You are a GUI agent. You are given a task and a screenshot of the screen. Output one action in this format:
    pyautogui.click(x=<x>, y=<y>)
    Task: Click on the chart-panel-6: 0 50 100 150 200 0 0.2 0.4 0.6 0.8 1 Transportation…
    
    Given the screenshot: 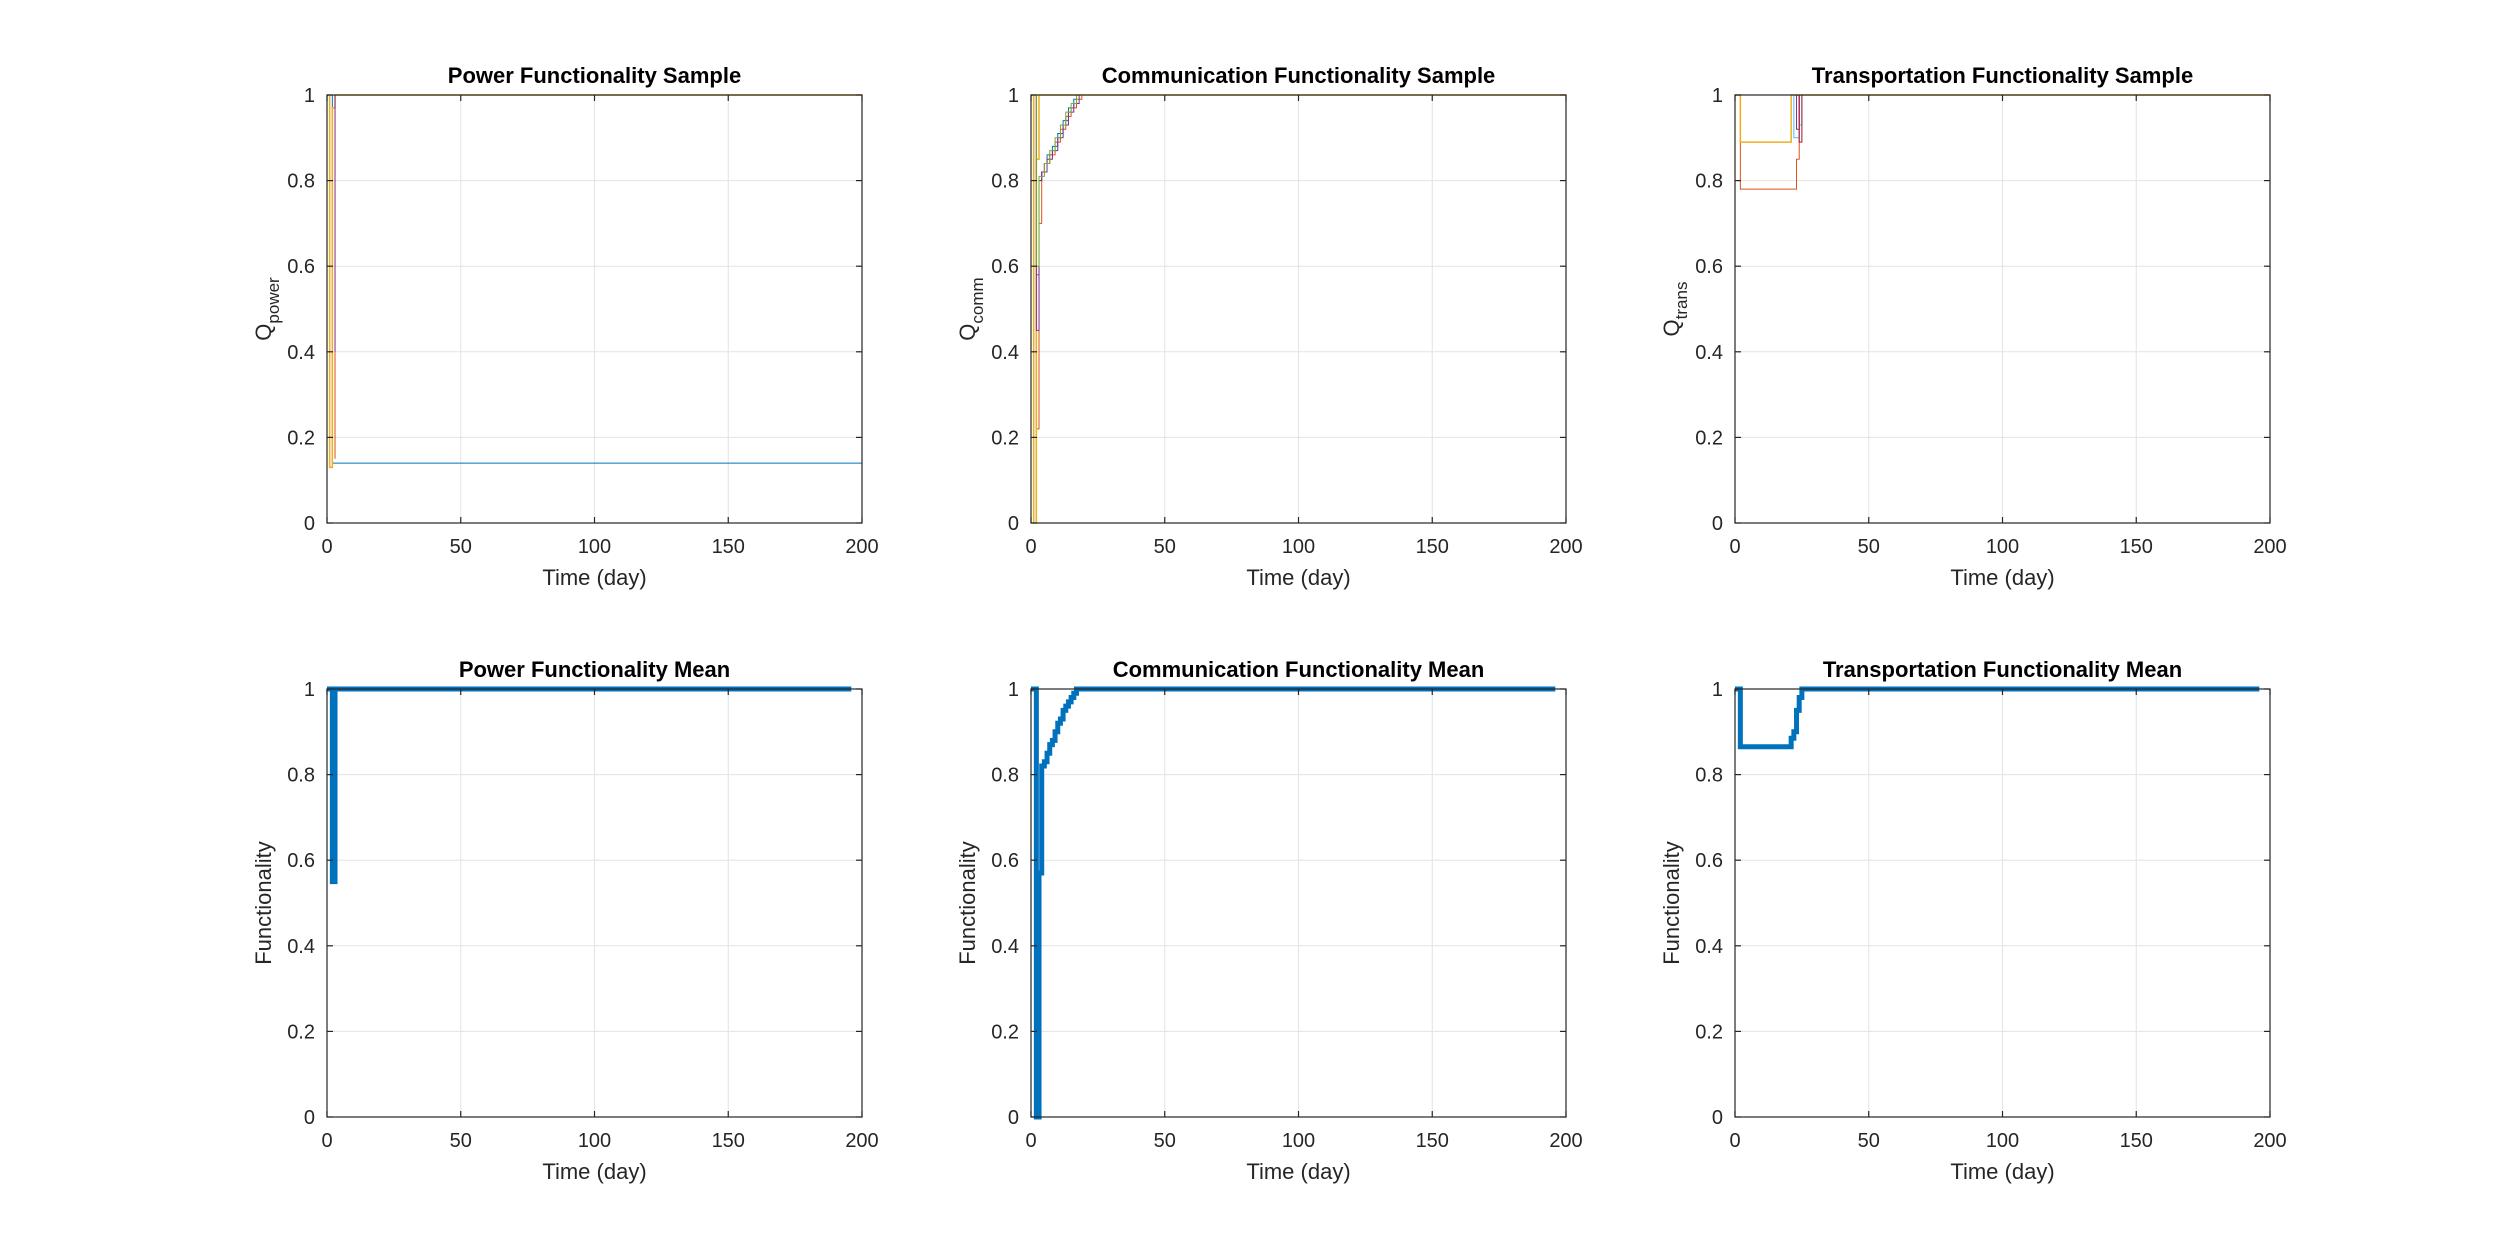 What is the action you would take?
    pyautogui.click(x=1973, y=920)
    